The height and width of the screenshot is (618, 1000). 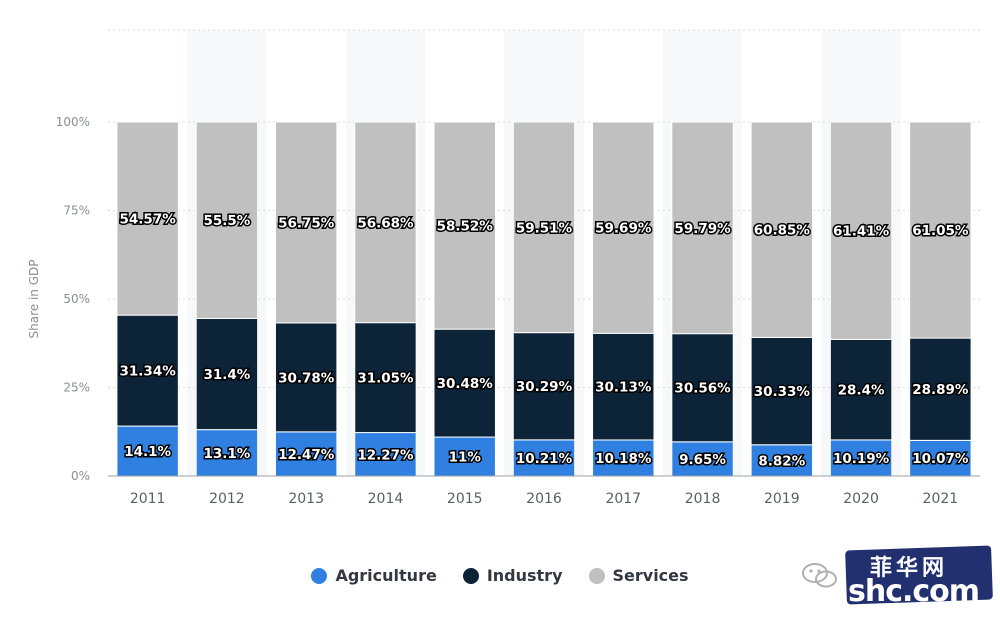 I want to click on y-tick-label: 50%, so click(x=76, y=299).